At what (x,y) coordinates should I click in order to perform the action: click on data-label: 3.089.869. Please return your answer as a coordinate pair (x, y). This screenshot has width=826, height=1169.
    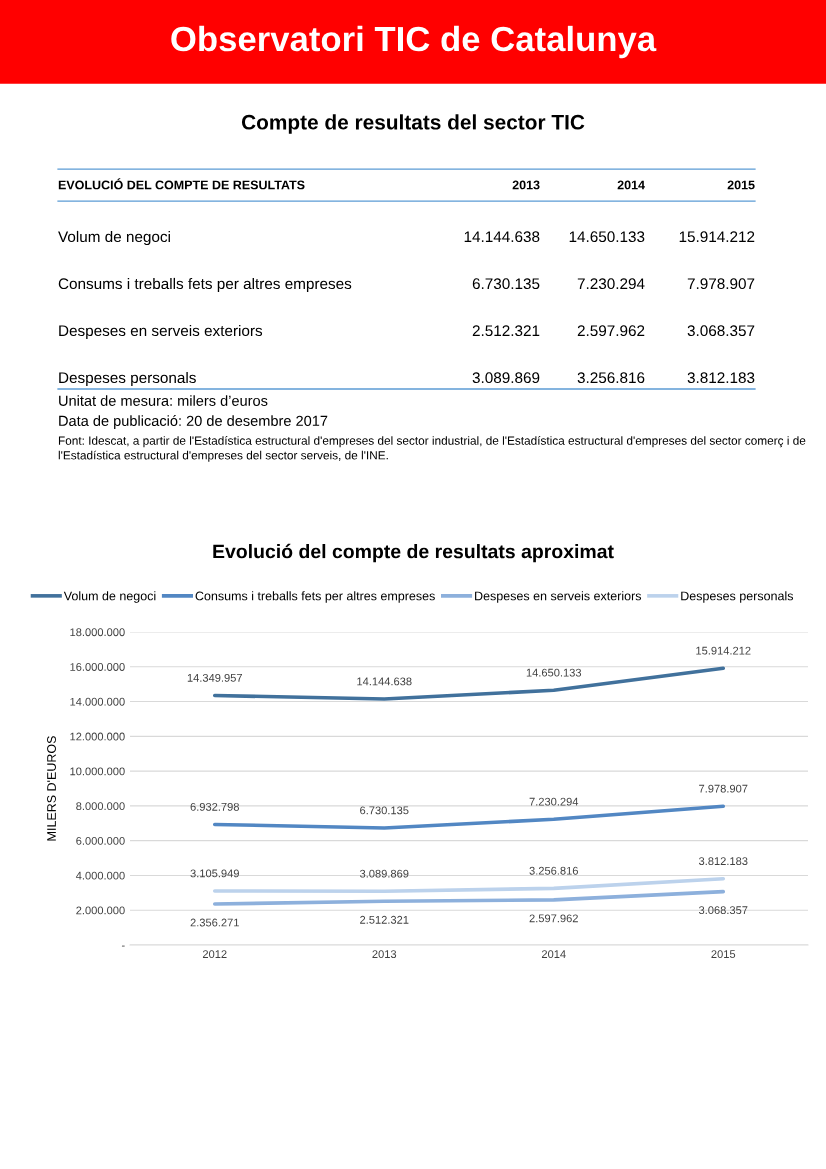
    Looking at the image, I should click on (384, 873).